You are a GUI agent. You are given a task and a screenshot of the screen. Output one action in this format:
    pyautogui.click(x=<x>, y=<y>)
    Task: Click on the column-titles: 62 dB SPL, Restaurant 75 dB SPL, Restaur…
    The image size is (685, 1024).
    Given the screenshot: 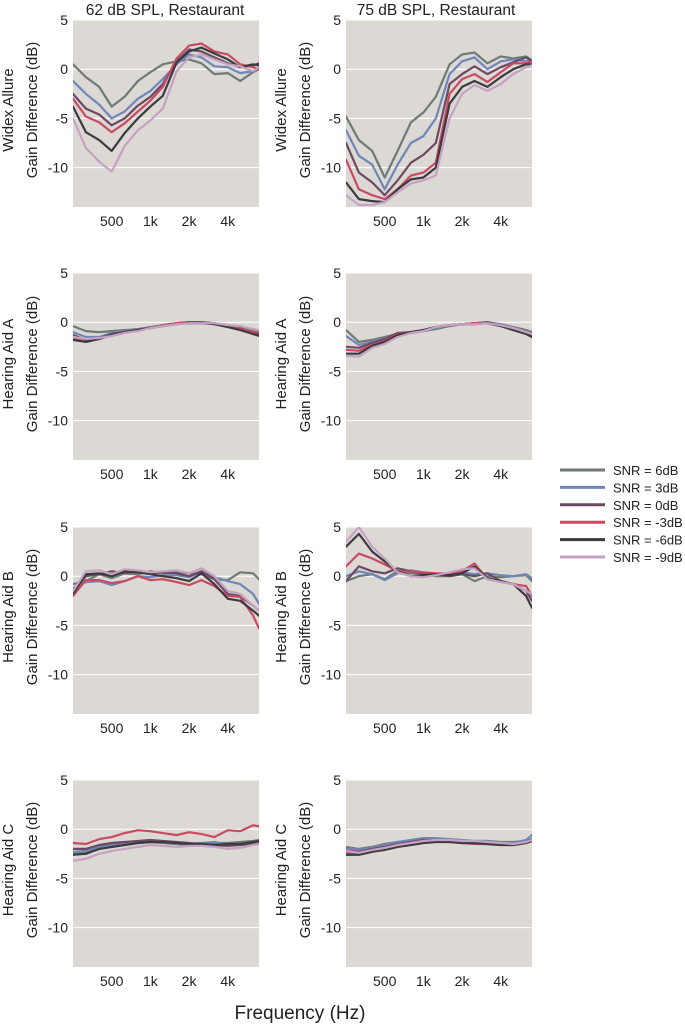 What is the action you would take?
    pyautogui.click(x=301, y=10)
    